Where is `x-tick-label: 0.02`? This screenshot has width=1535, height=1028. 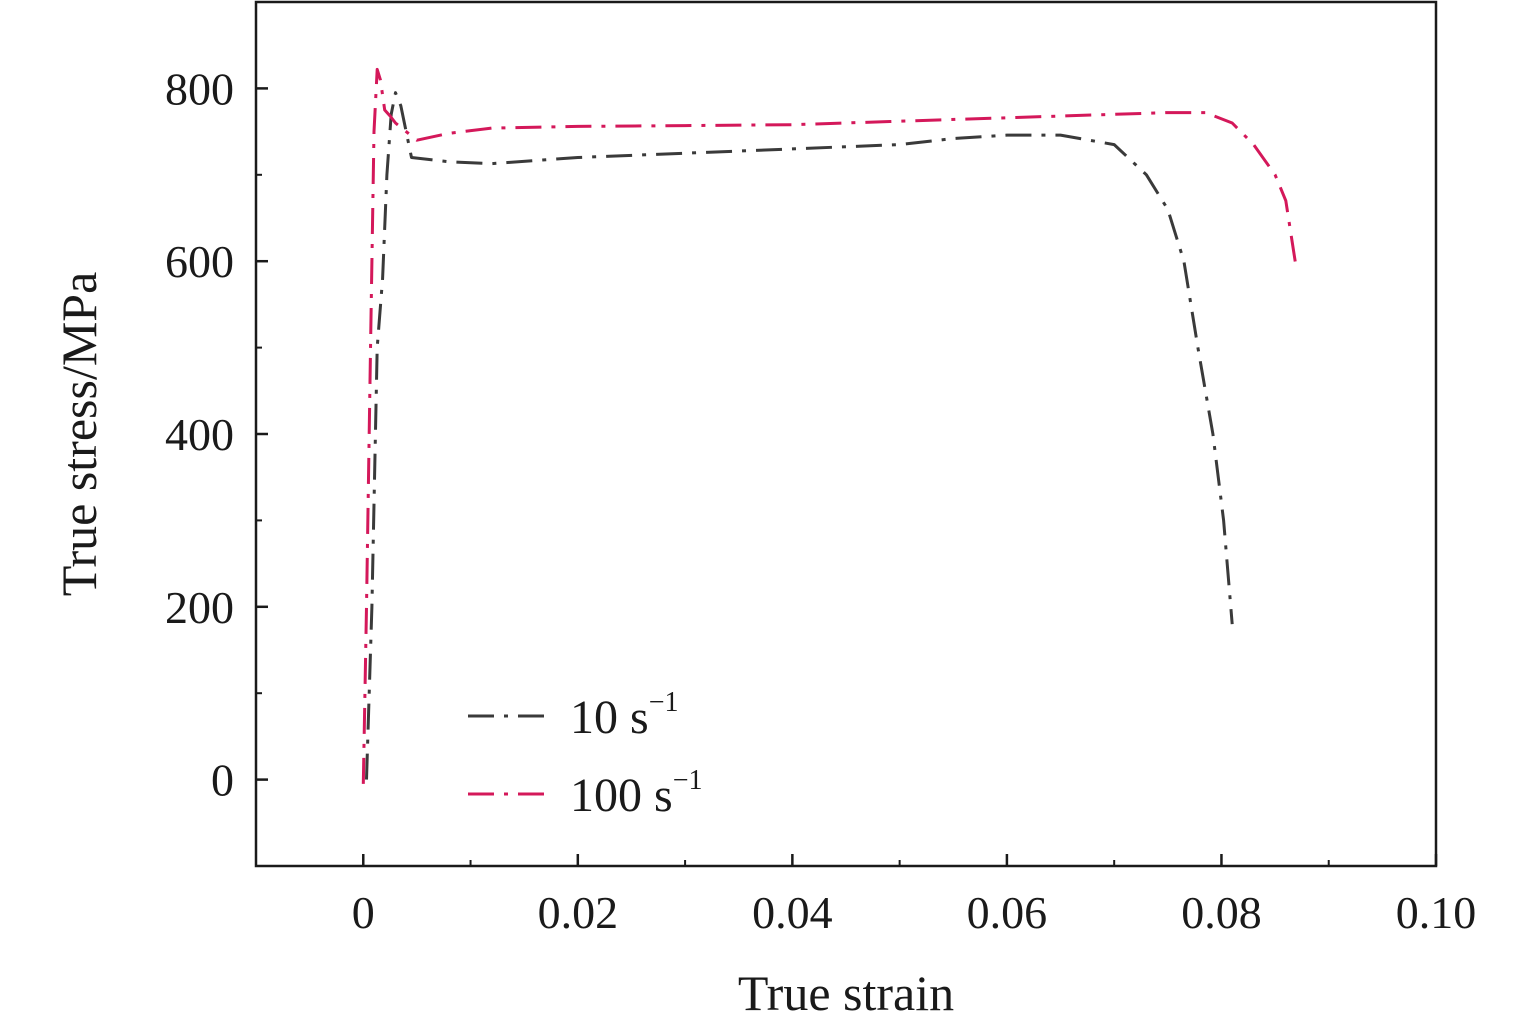
x-tick-label: 0.02 is located at coordinates (578, 912).